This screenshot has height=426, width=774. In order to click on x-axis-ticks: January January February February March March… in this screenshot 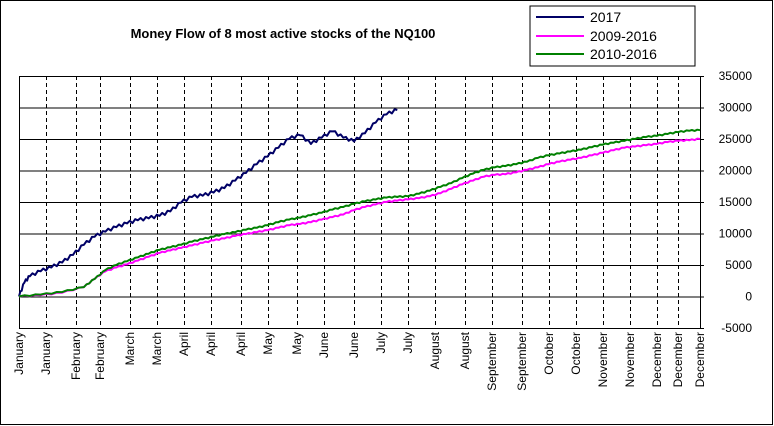, I will do `click(359, 360)`.